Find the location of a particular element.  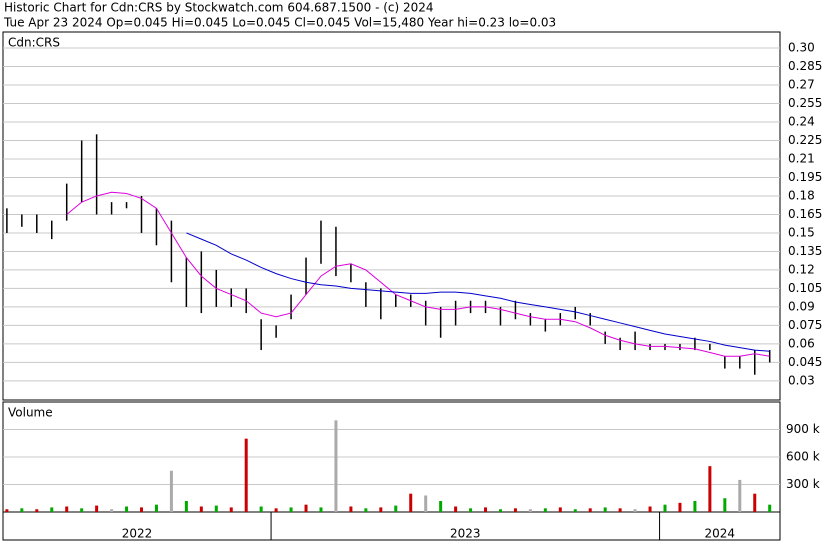

y-tick-label: 0.15 is located at coordinates (801, 232).